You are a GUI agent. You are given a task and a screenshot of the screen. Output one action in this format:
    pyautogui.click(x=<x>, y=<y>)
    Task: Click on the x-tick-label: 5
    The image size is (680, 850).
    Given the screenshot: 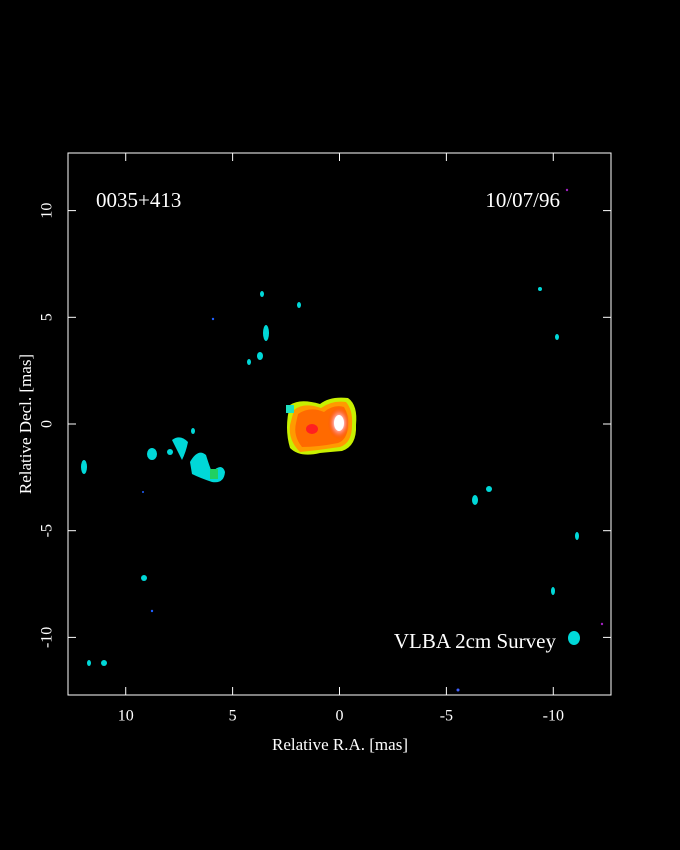 What is the action you would take?
    pyautogui.click(x=233, y=716)
    